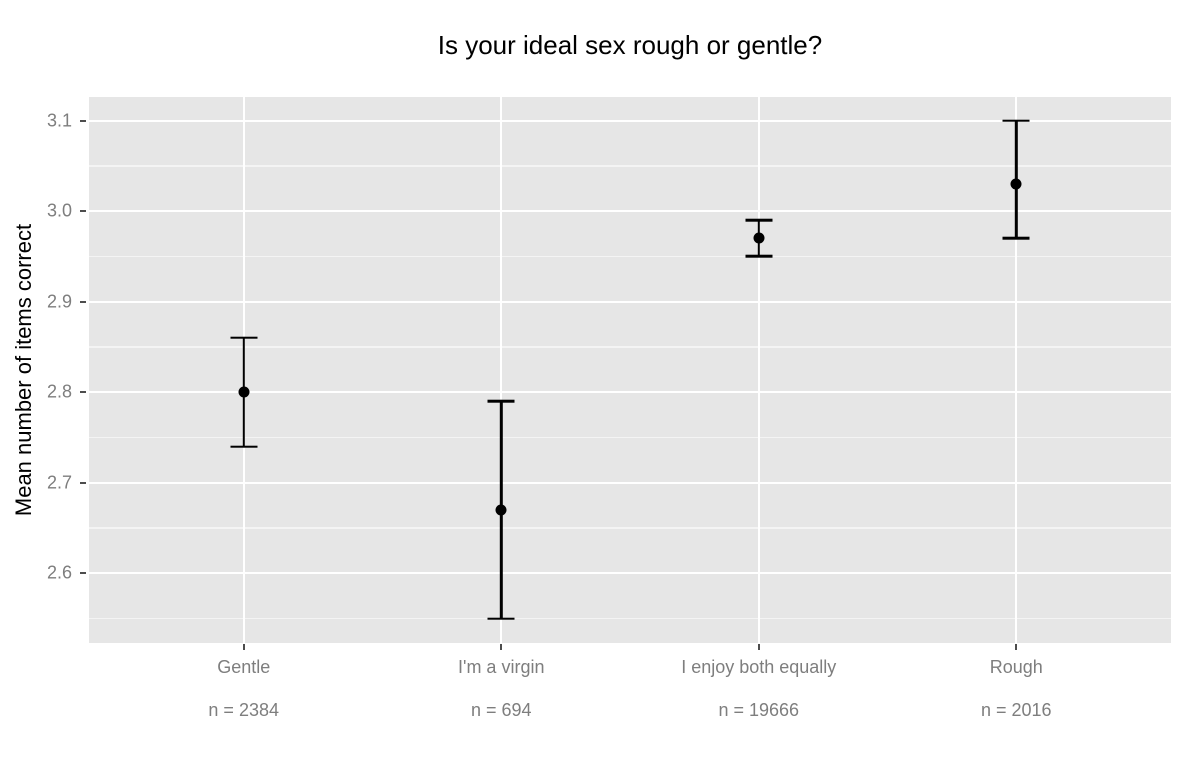 The height and width of the screenshot is (763, 1200). What do you see at coordinates (243, 710) in the screenshot?
I see `sample-size-label: n = 2384` at bounding box center [243, 710].